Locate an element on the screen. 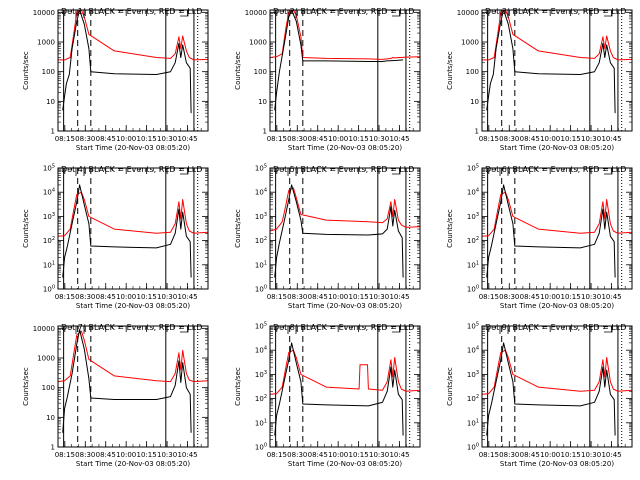 Image resolution: width=640 pixels, height=480 pixels. y-tick-exponent: 4 is located at coordinates (477, 349).